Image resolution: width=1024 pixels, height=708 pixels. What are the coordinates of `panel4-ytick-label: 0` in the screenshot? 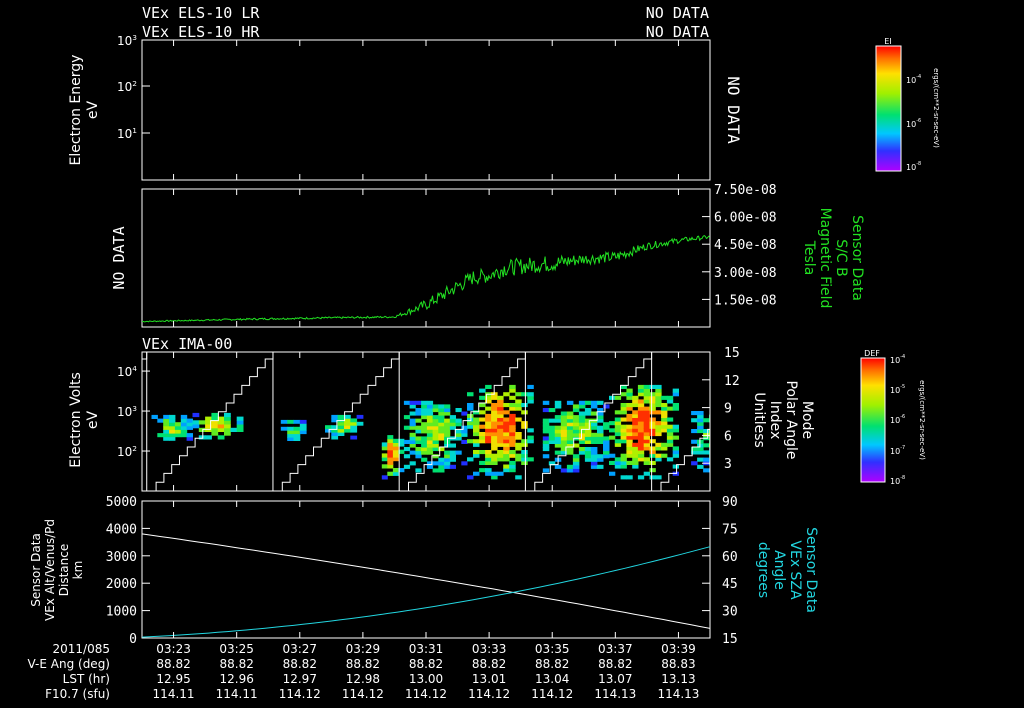 It's located at (133, 639).